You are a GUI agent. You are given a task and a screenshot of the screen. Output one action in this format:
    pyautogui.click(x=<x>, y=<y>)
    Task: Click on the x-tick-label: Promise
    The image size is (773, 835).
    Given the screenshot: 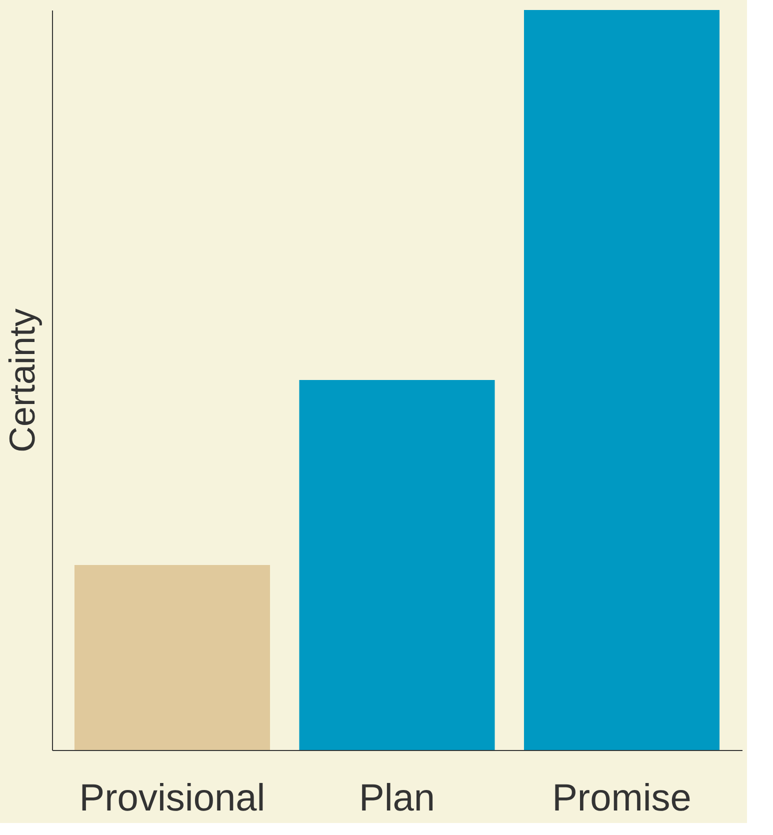 What is the action you would take?
    pyautogui.click(x=622, y=799)
    